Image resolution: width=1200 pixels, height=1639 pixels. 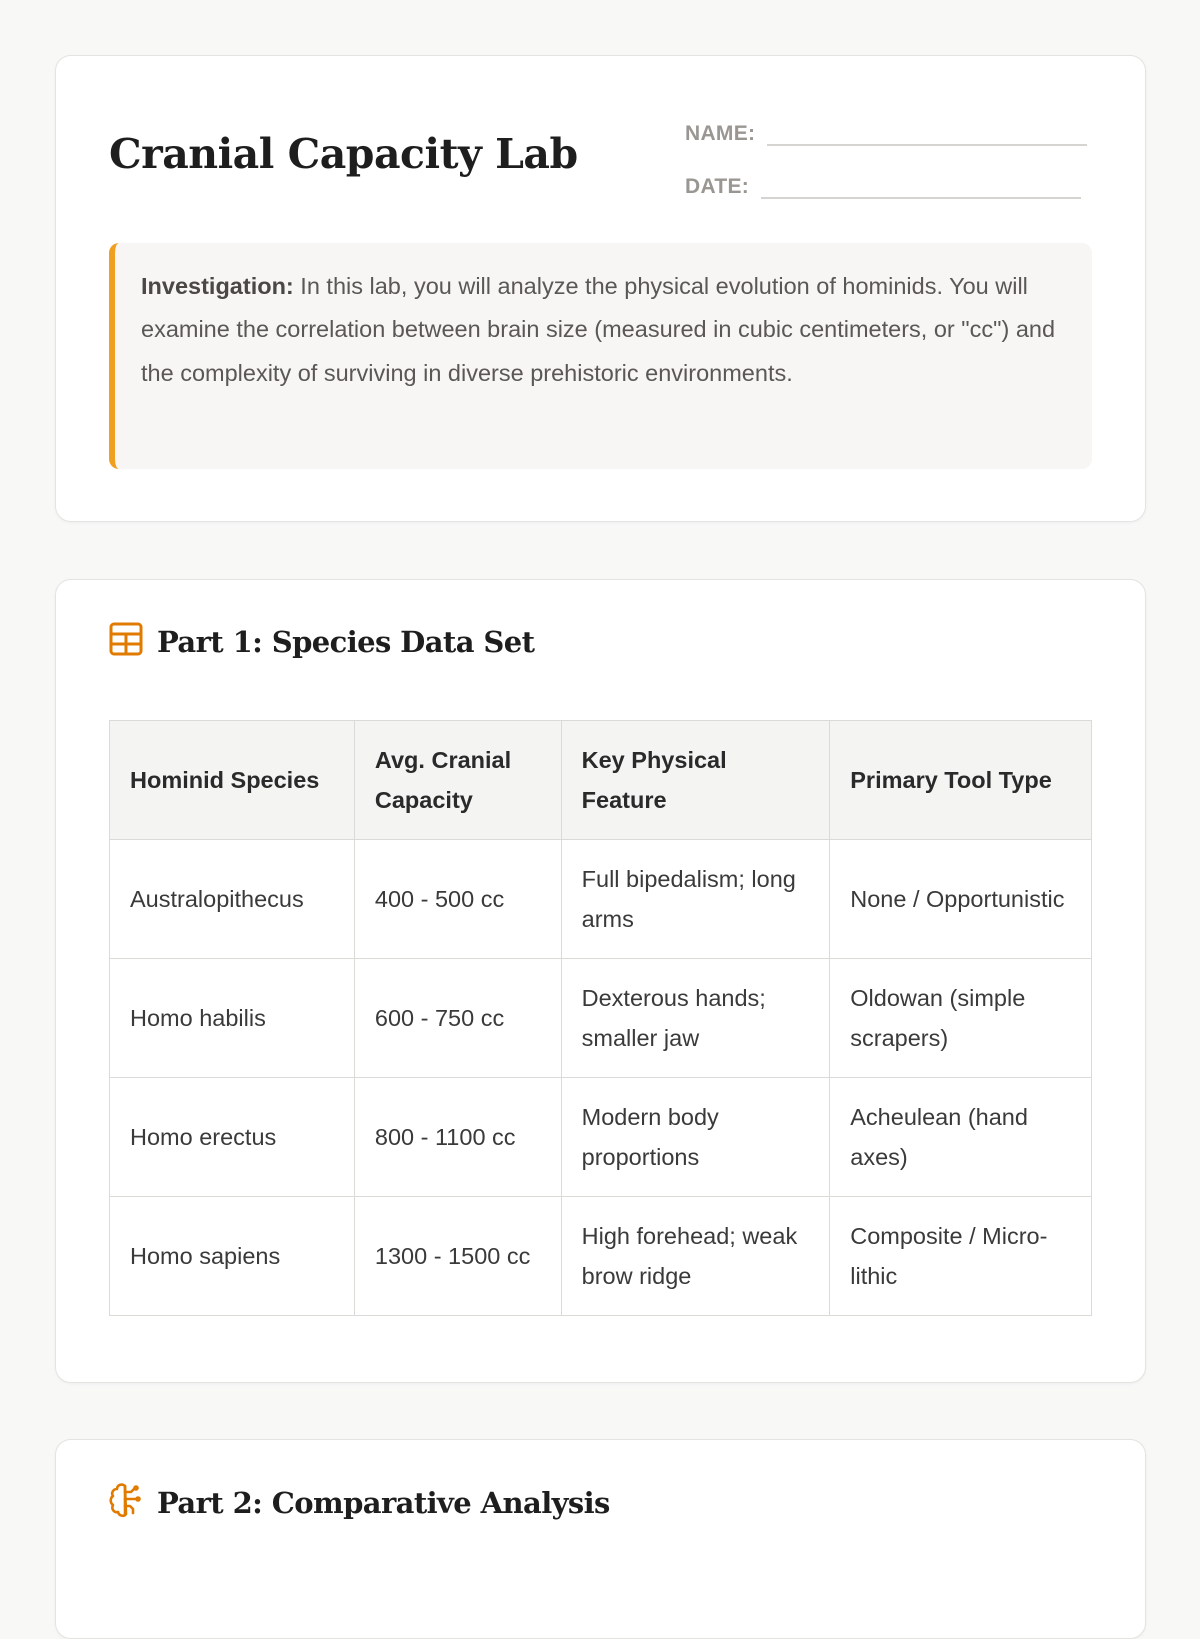 I want to click on species-cell: Homo habilis, so click(x=232, y=1018).